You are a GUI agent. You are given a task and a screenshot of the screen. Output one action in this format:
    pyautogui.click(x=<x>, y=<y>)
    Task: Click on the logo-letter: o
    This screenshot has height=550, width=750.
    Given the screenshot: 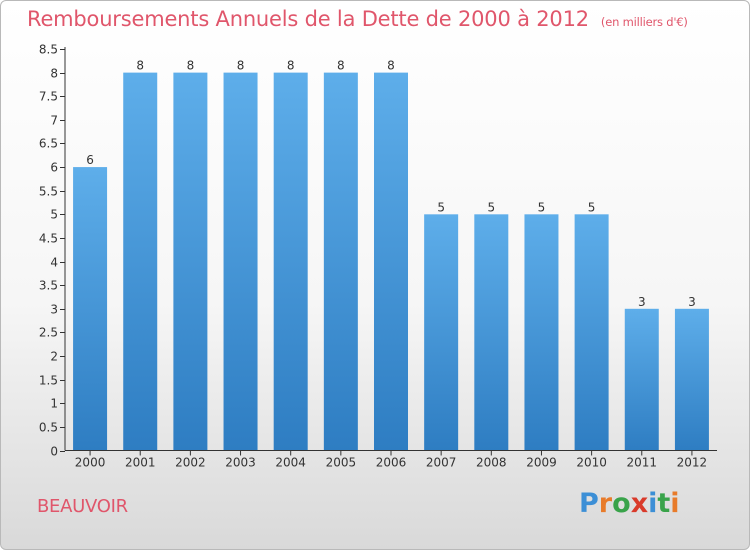 What is the action you would take?
    pyautogui.click(x=621, y=503)
    